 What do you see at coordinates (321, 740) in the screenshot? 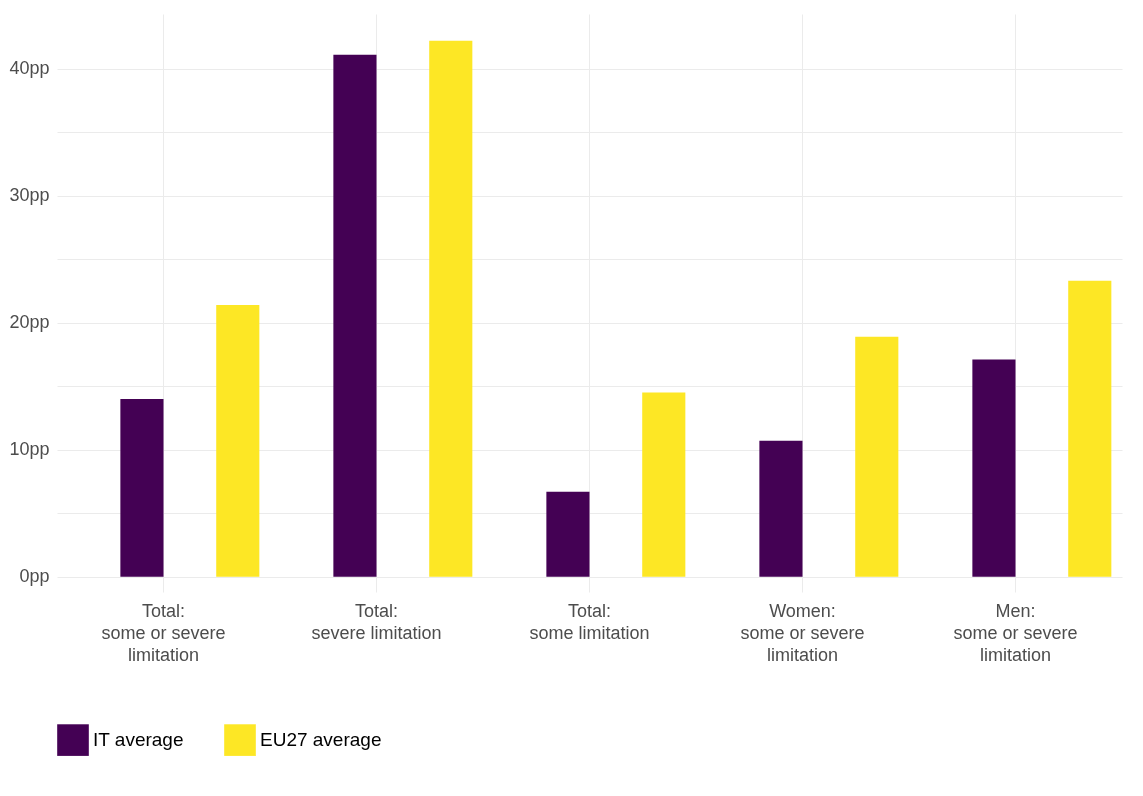
I see `legend-label: EU27 average` at bounding box center [321, 740].